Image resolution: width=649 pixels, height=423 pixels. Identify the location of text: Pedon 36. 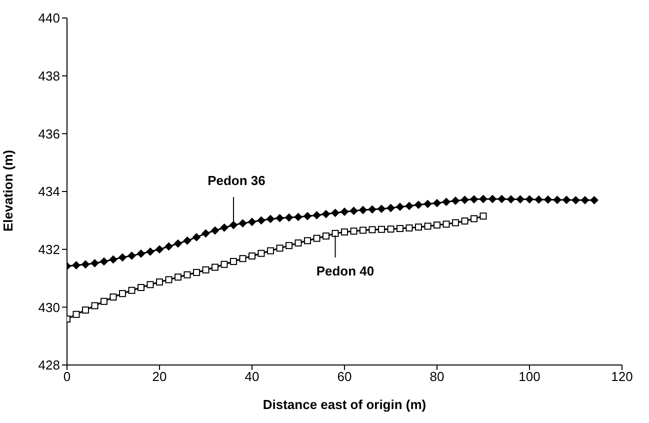
(237, 180).